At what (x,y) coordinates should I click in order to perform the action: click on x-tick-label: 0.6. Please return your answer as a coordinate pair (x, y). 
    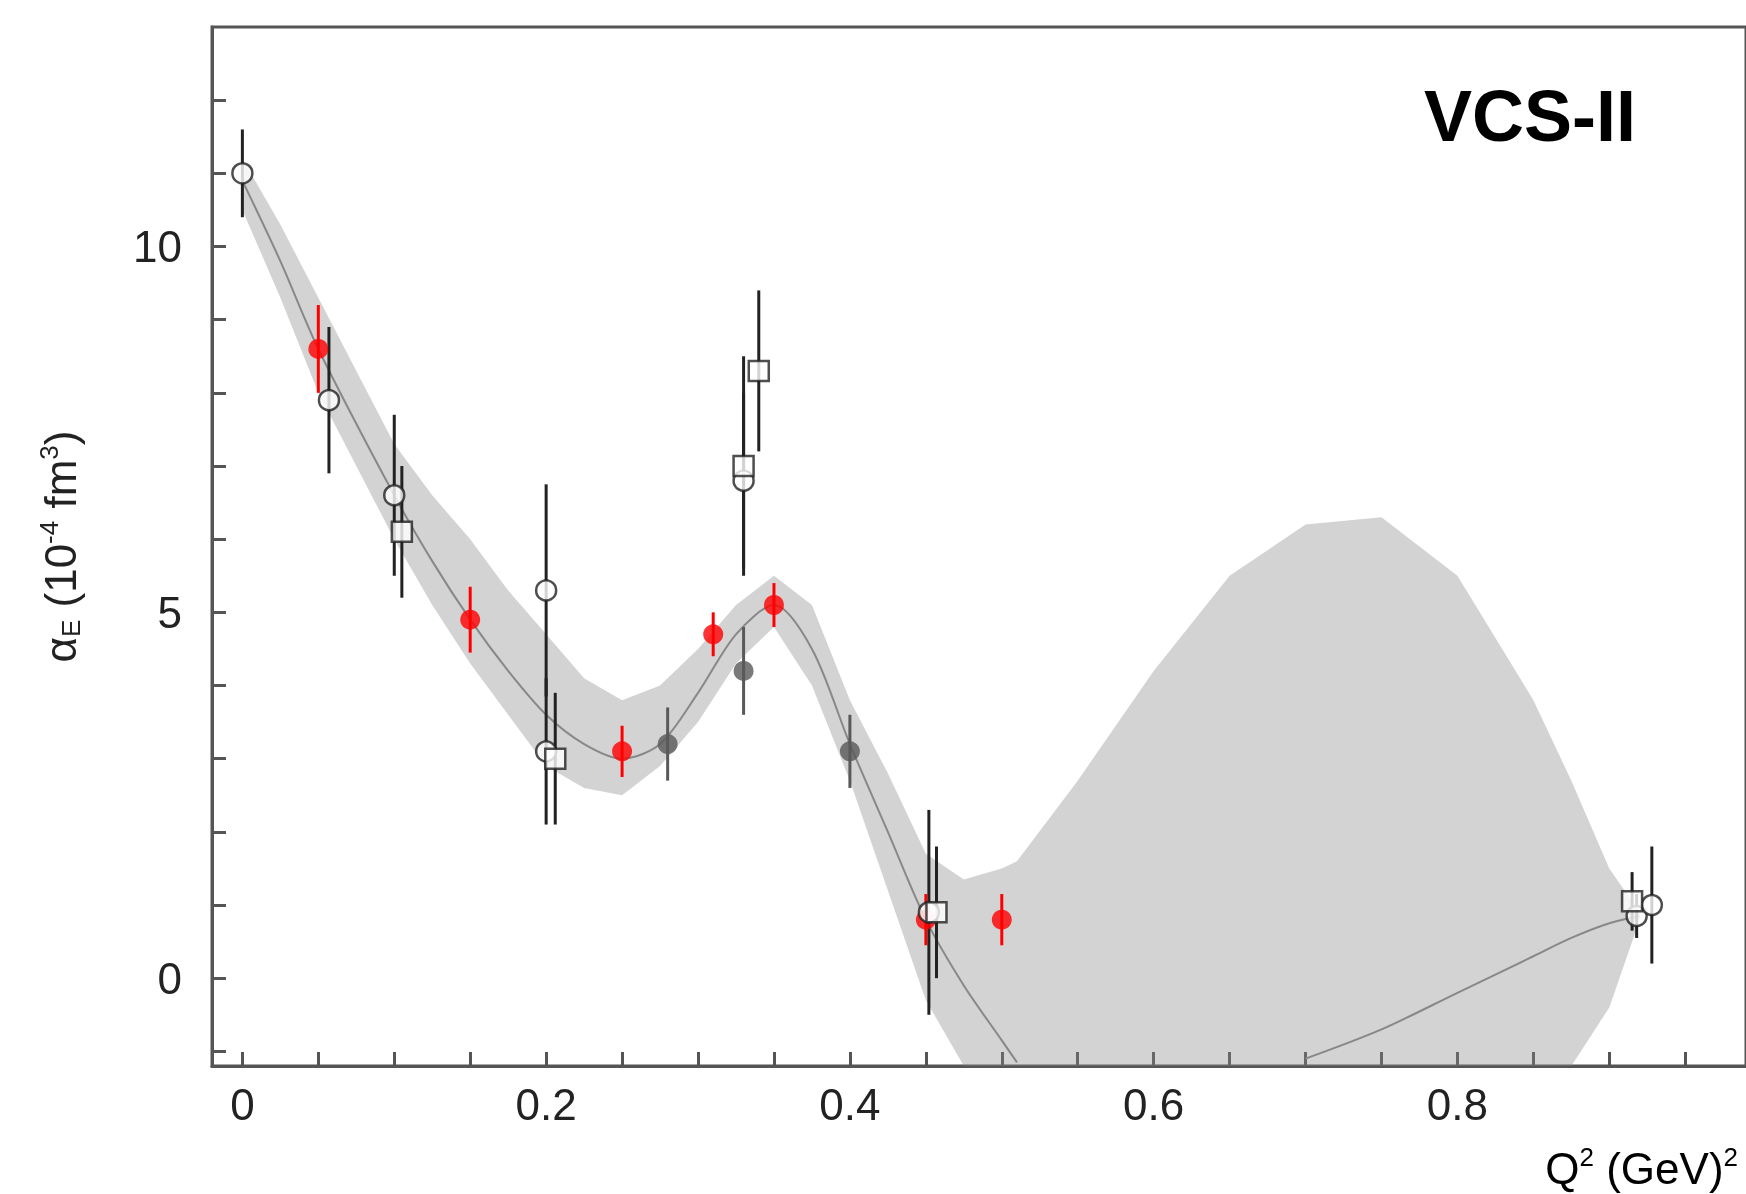
    Looking at the image, I should click on (1154, 1104).